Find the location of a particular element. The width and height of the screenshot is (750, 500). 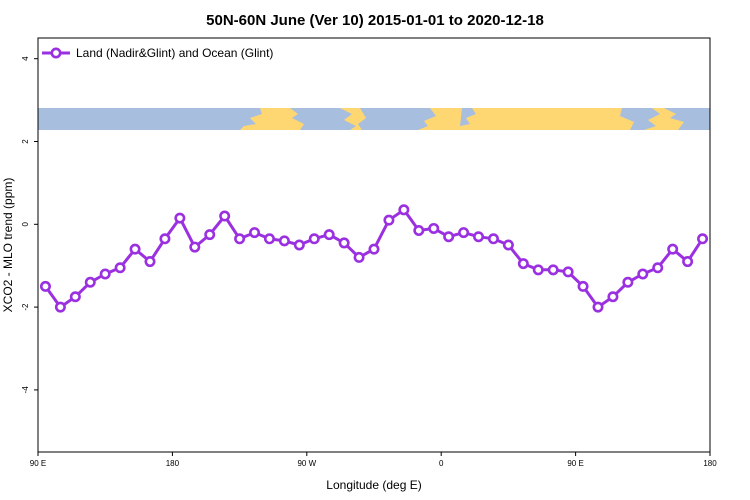

legend: Land (Nadir&Glint) and Ocean (Glint) is located at coordinates (157, 53).